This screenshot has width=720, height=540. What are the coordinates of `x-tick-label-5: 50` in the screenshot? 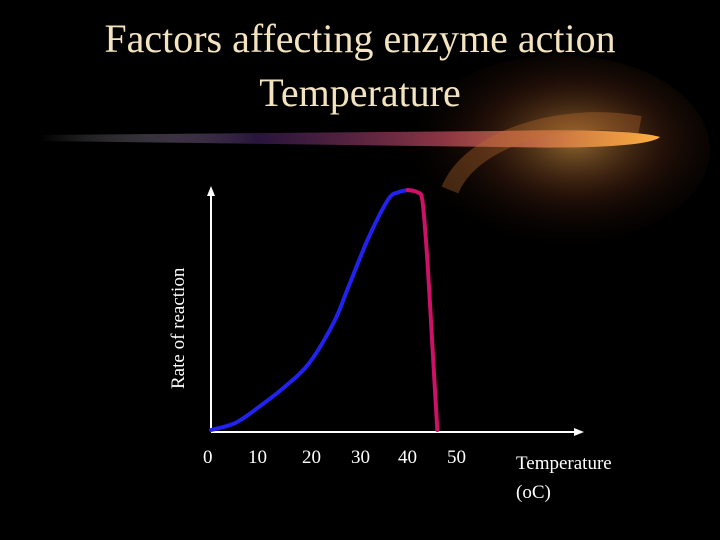 It's located at (456, 457).